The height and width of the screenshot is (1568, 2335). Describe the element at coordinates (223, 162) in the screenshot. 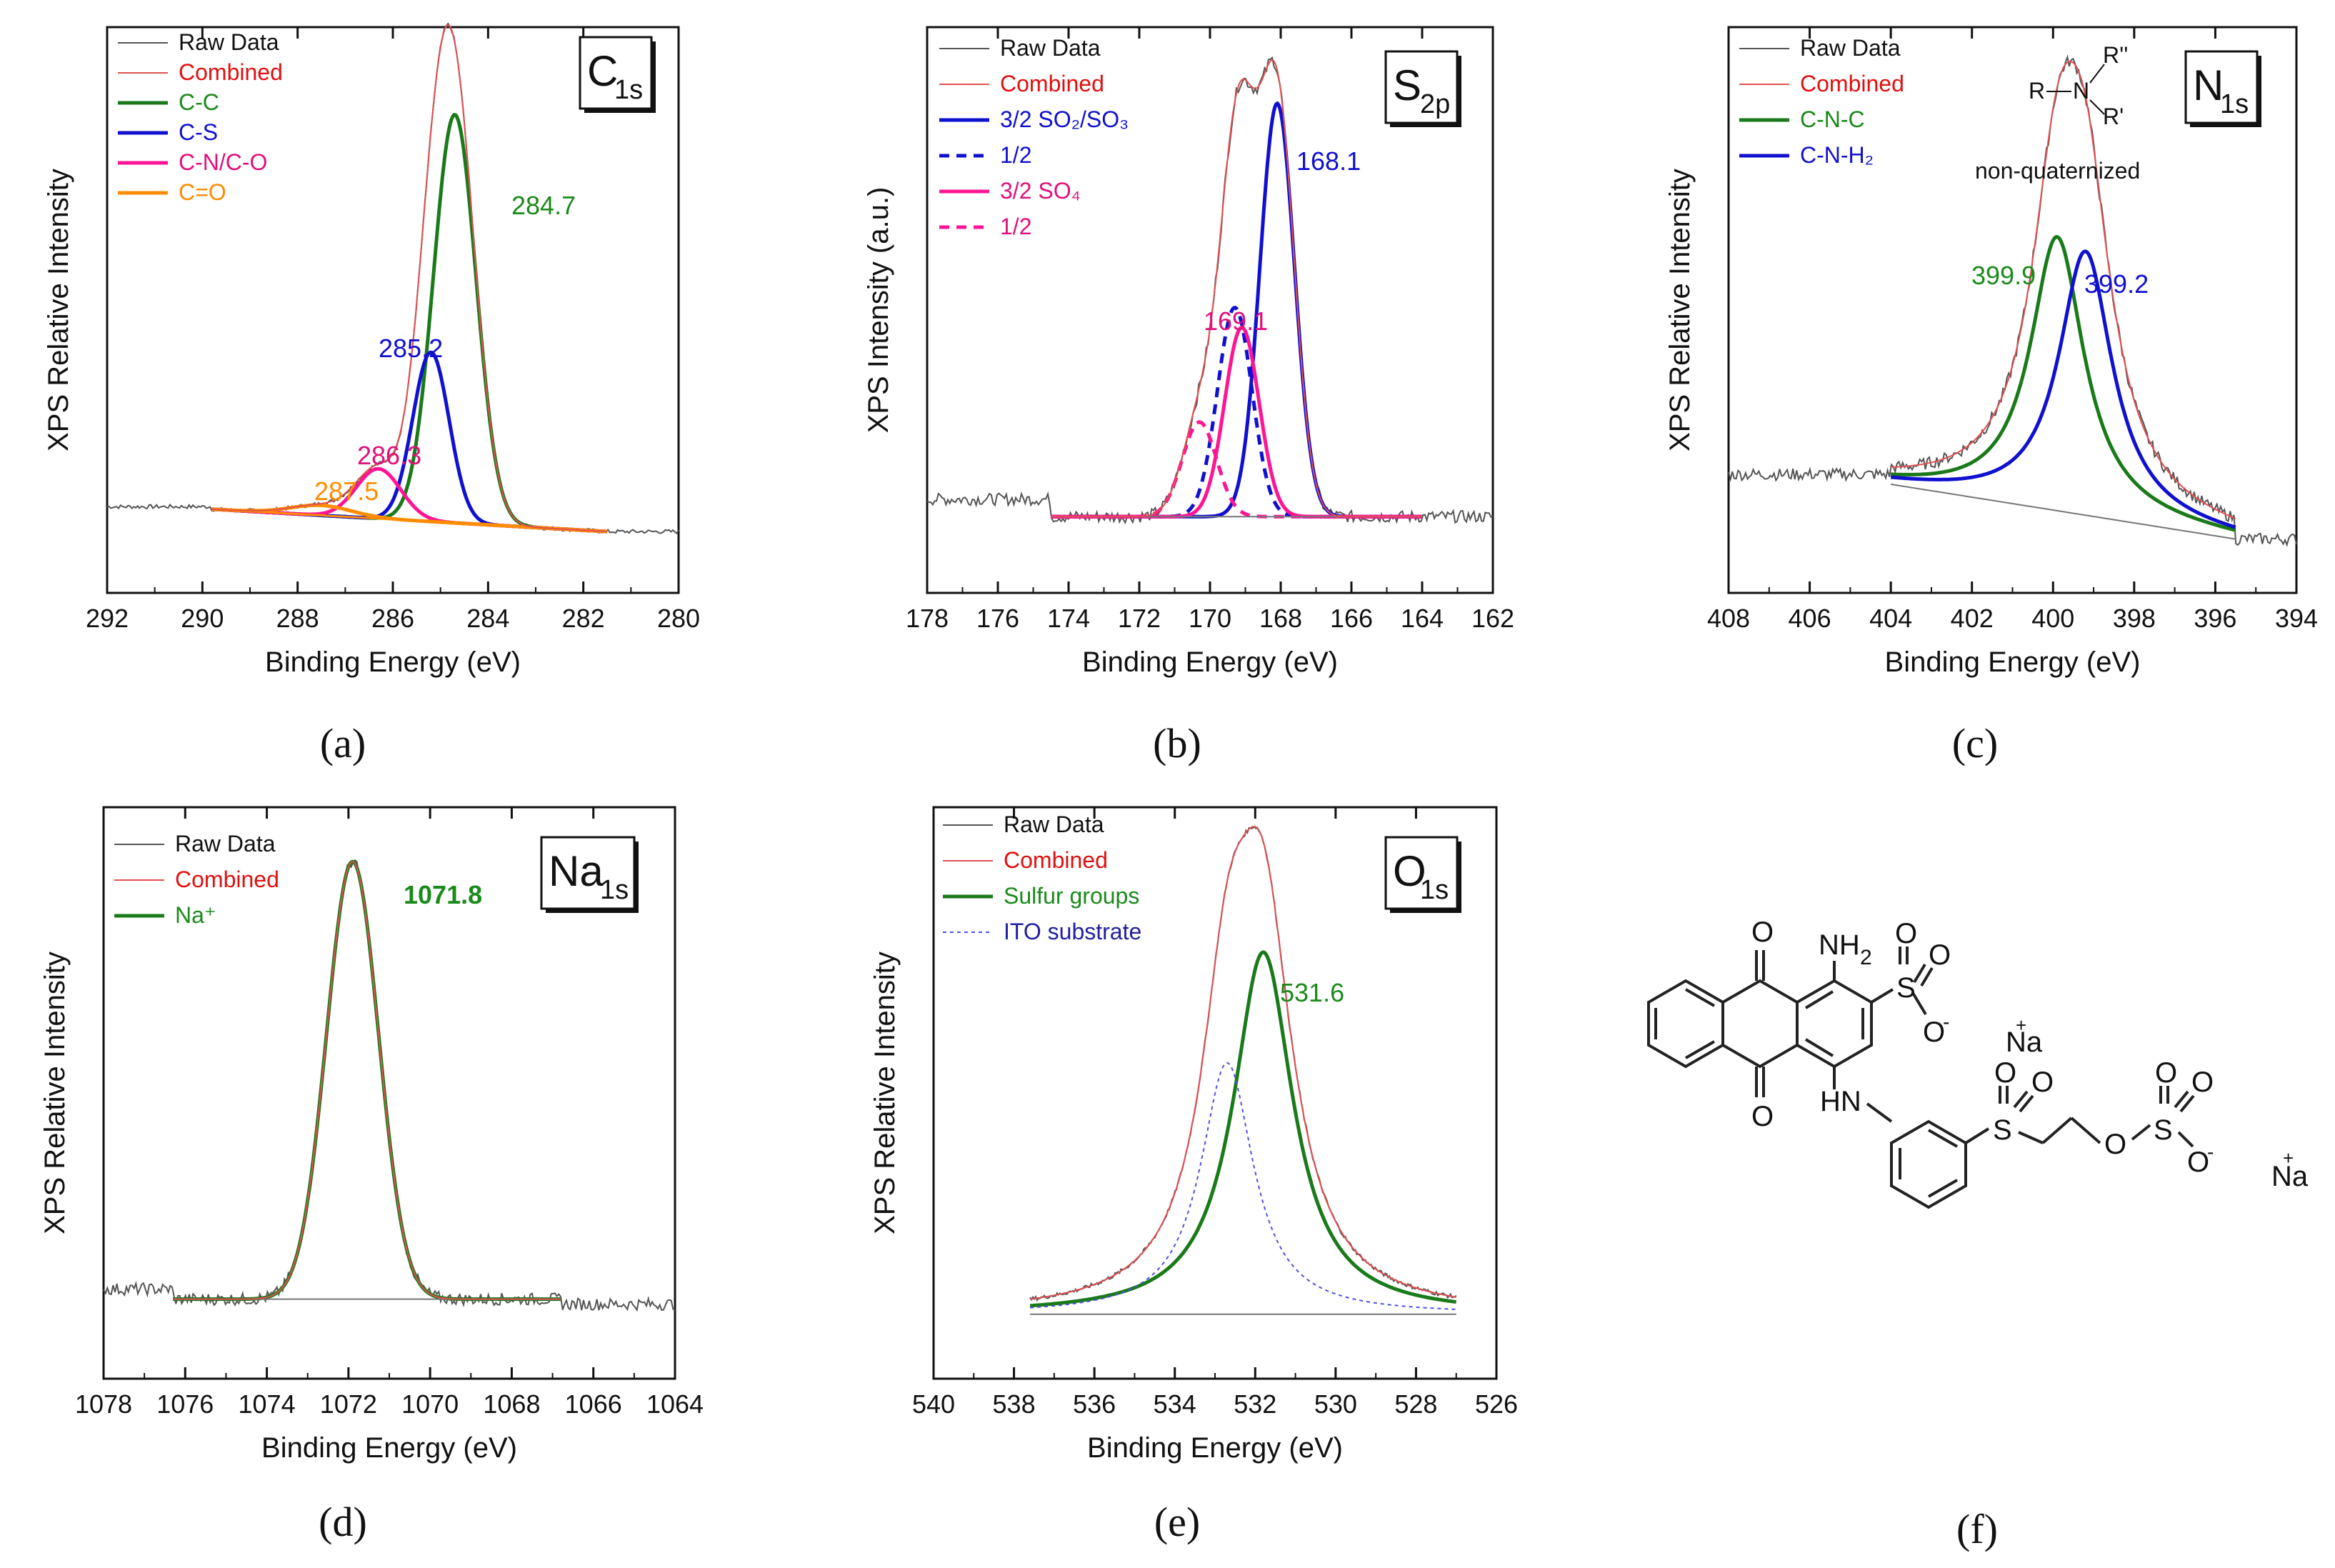

I see `legend-entry: C-N/C-O` at that location.